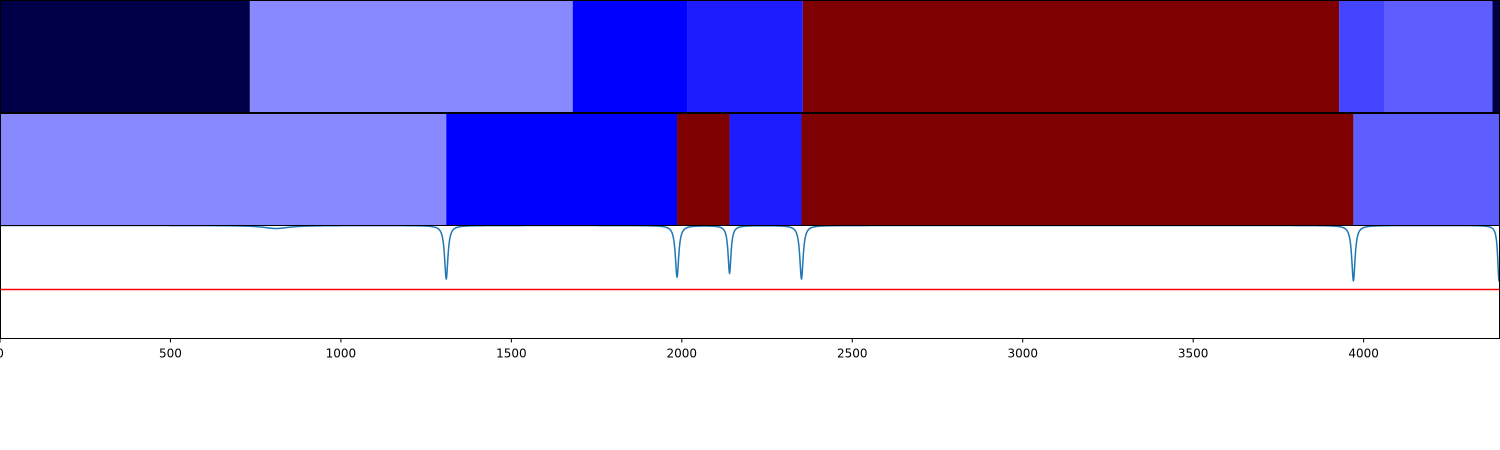  Describe the element at coordinates (1022, 354) in the screenshot. I see `x-tick-label-3000: 3000` at that location.